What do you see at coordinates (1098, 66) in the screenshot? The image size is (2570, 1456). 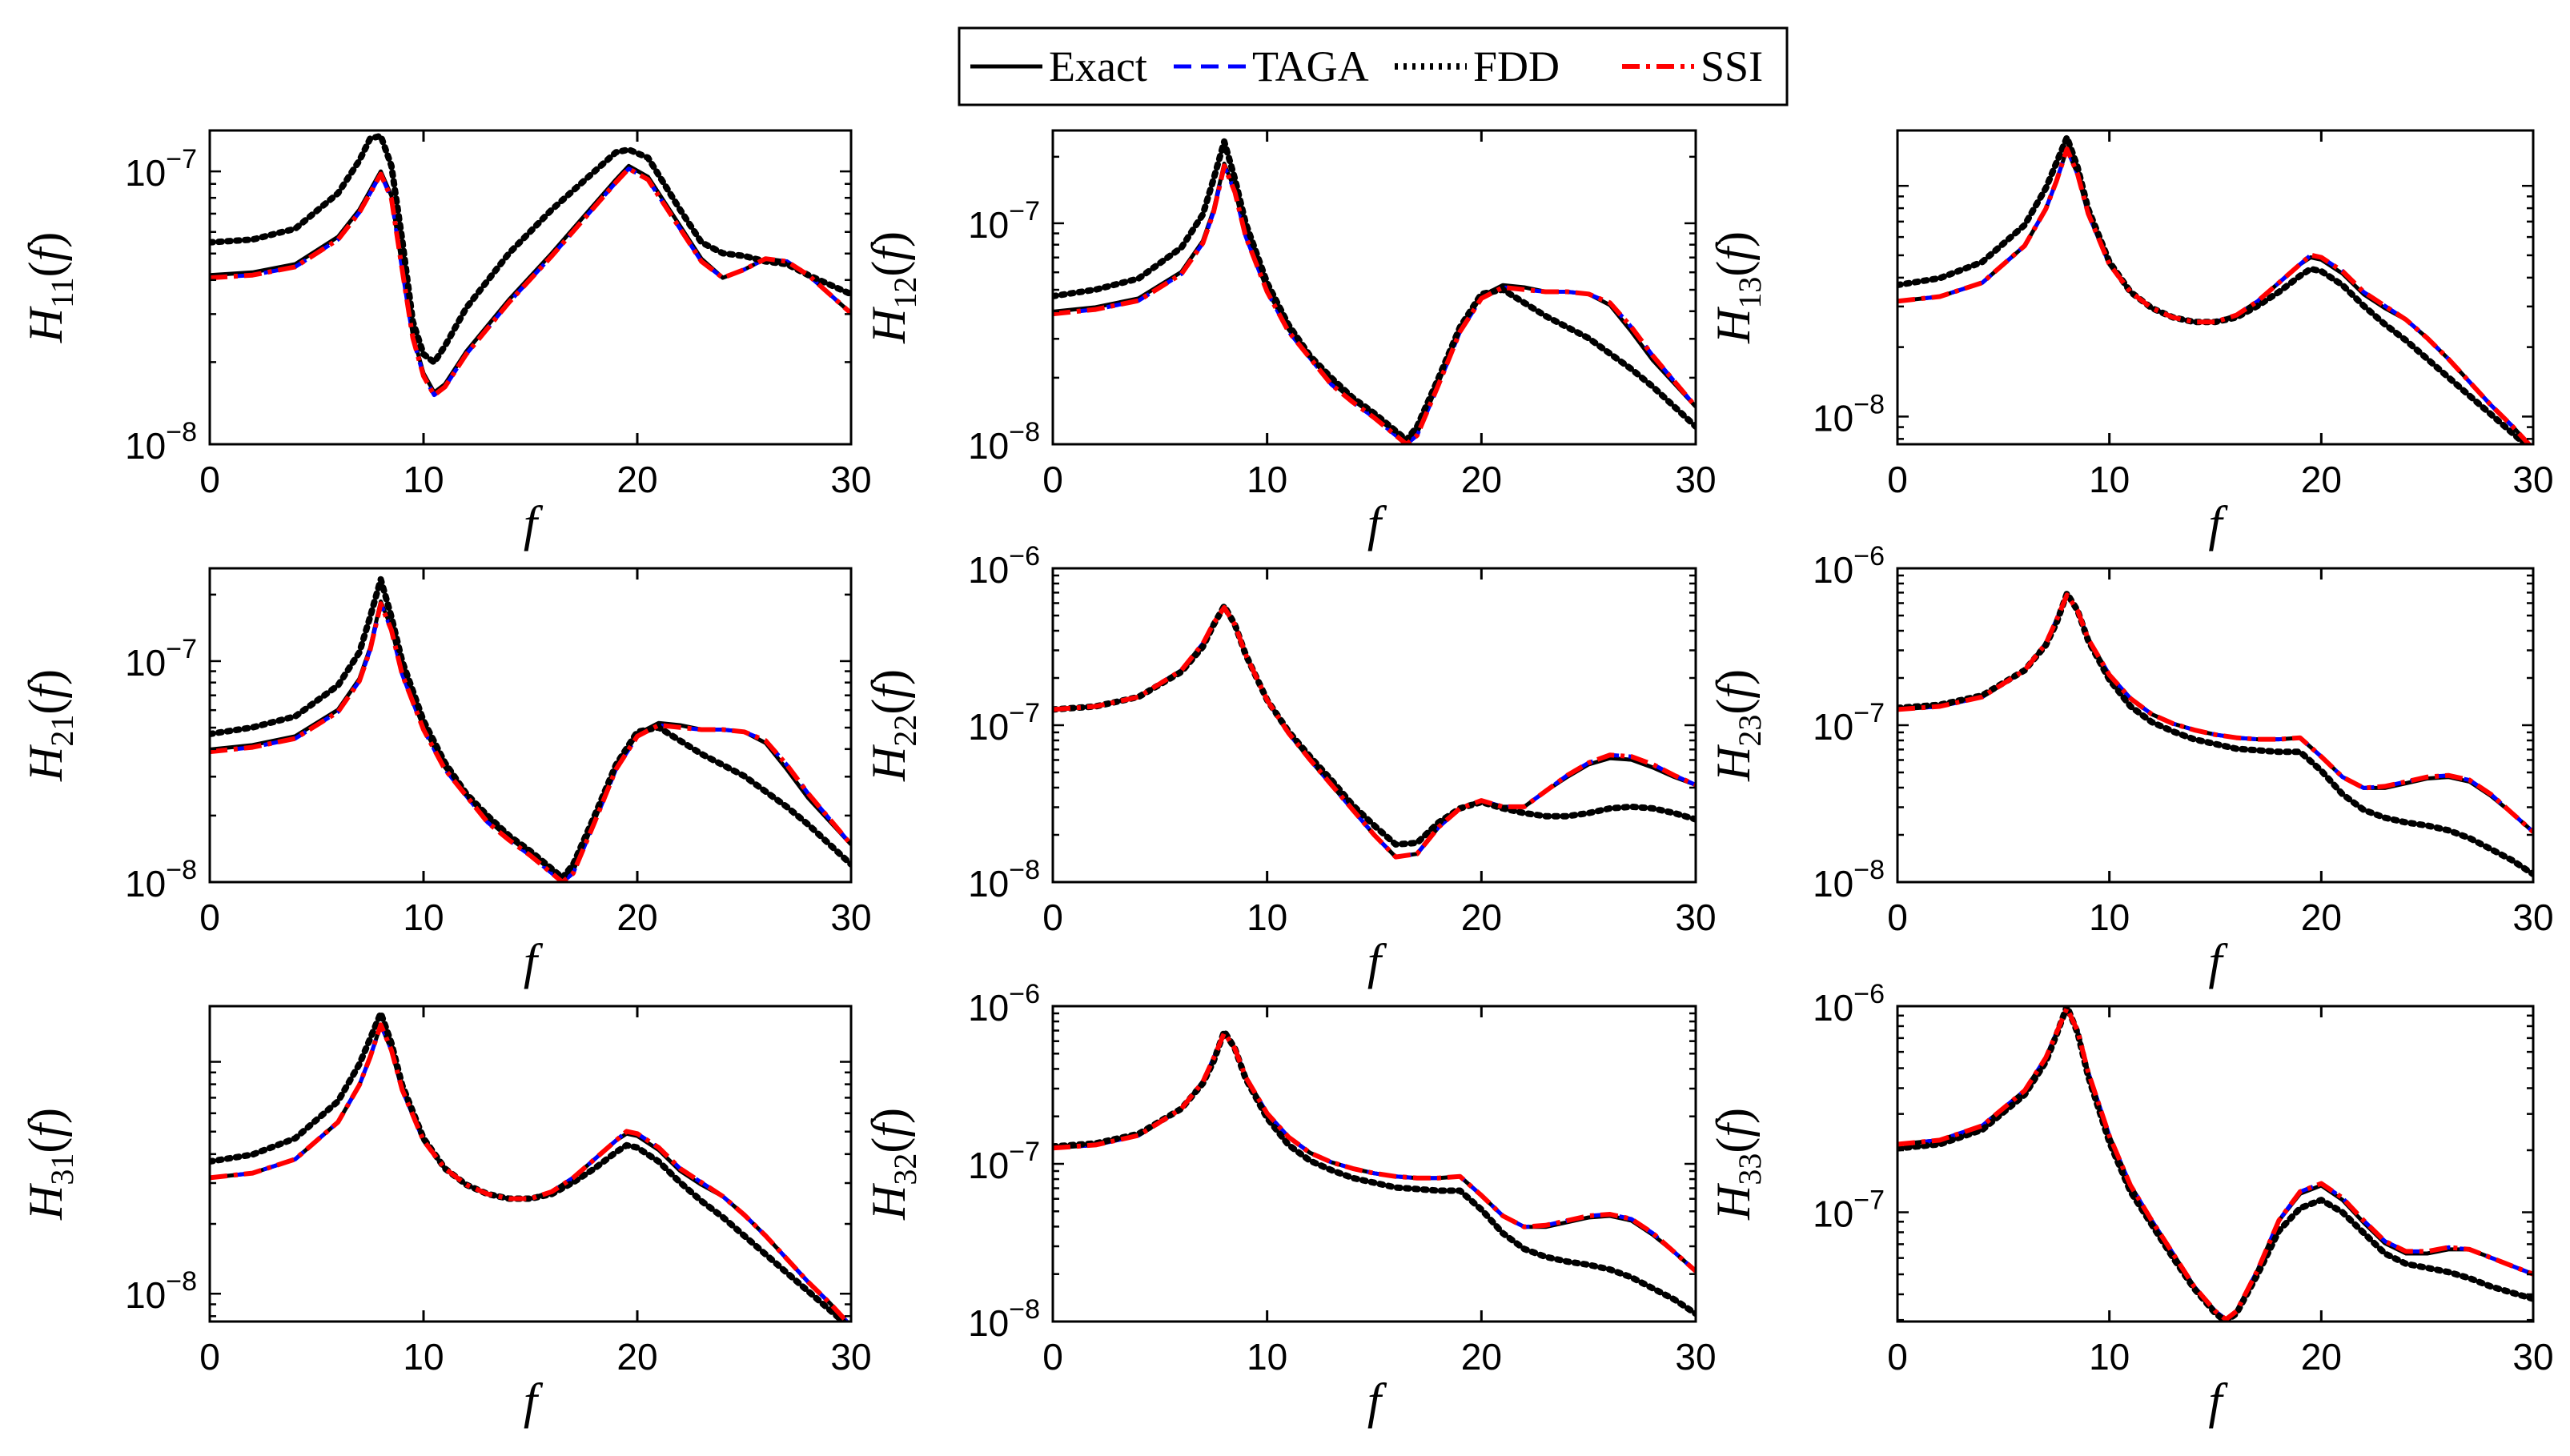 I see `legend-label-exact: Exact` at bounding box center [1098, 66].